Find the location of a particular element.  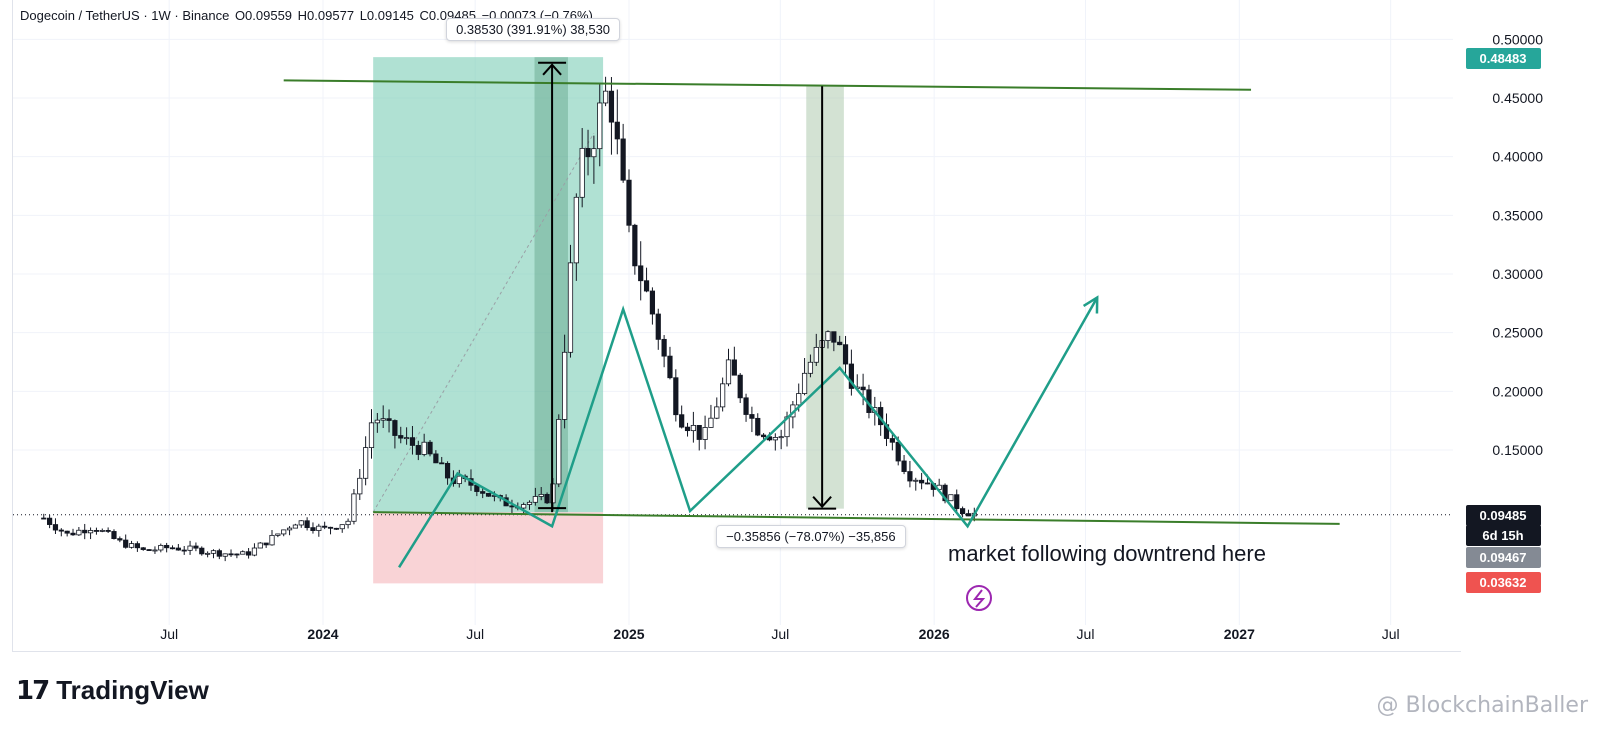

countdown-badge: 6d 15h is located at coordinates (1502, 535).